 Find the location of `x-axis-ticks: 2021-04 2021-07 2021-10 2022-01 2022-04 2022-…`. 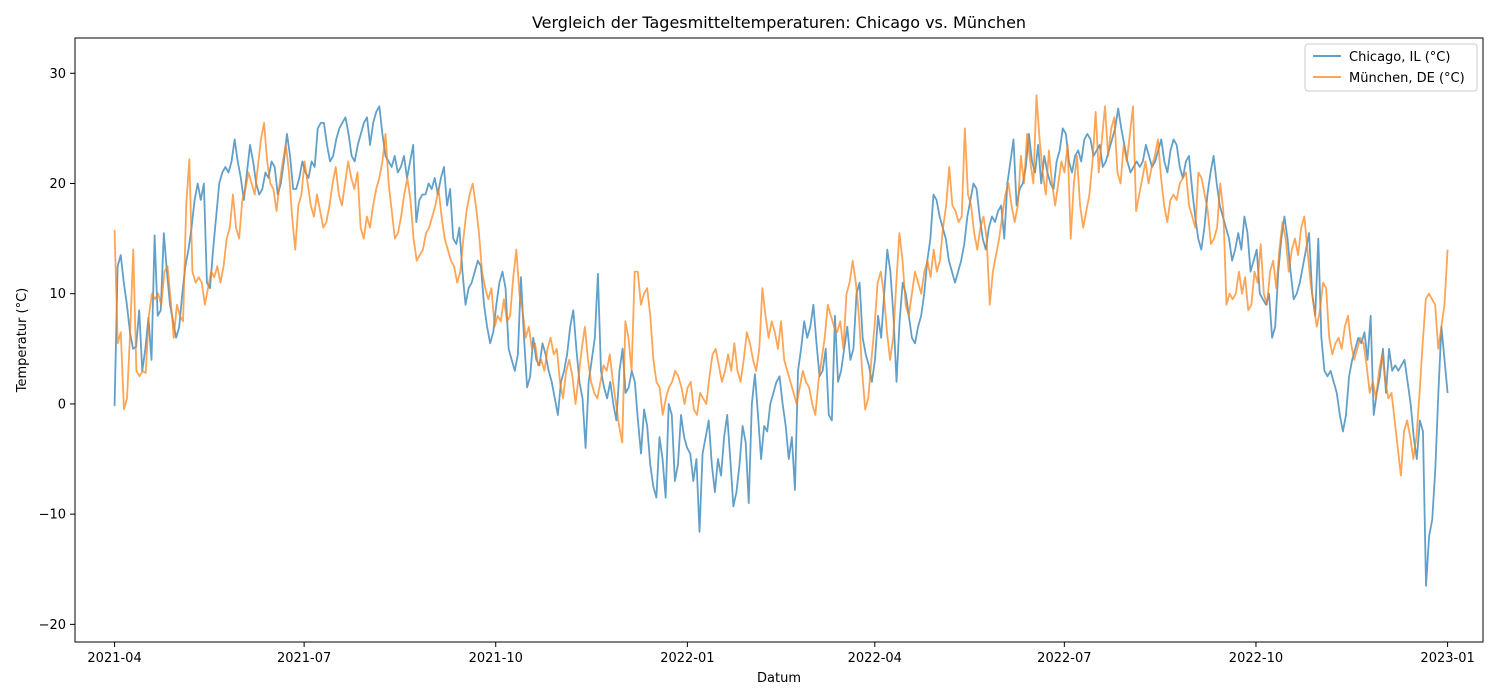

x-axis-ticks: 2021-04 2021-07 2021-10 2022-01 2022-04 2022-… is located at coordinates (781, 654).